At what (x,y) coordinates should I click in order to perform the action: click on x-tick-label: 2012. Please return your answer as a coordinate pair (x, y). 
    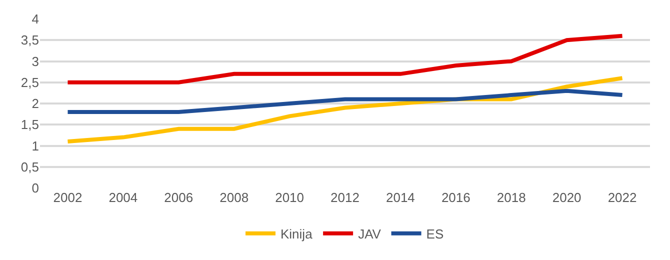
    Looking at the image, I should click on (345, 197).